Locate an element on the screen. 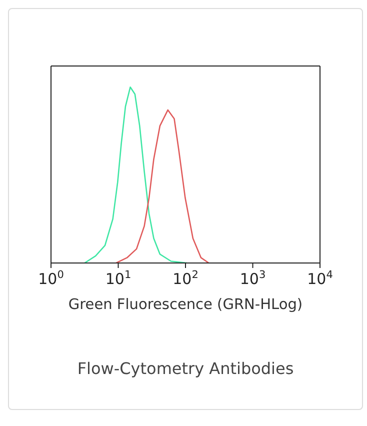 The image size is (367, 426). x-tick-label: 10$^{1}$ is located at coordinates (118, 278).